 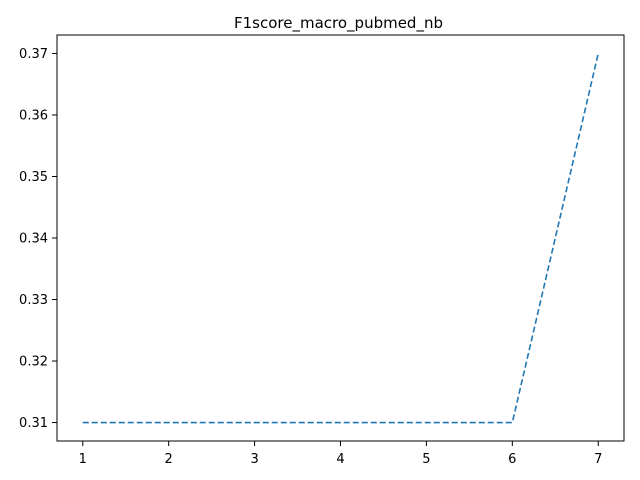 I want to click on x-tick-label: 7, so click(x=598, y=459).